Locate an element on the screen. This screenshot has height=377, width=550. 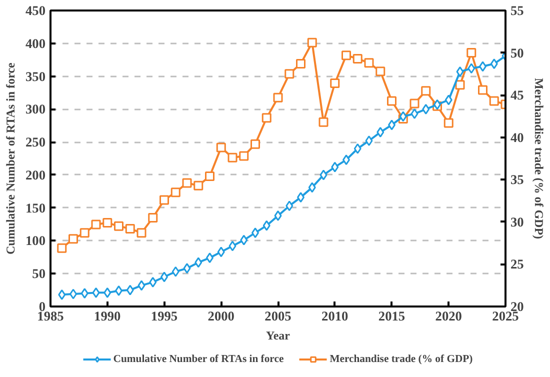
x-tick-label: 1990 is located at coordinates (108, 316).